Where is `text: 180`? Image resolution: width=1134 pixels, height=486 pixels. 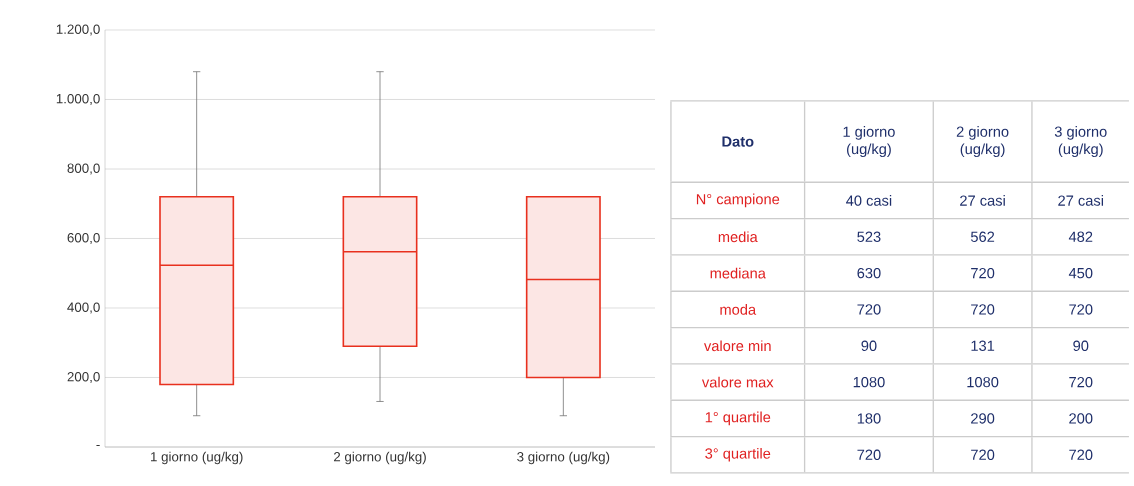 text: 180 is located at coordinates (869, 418).